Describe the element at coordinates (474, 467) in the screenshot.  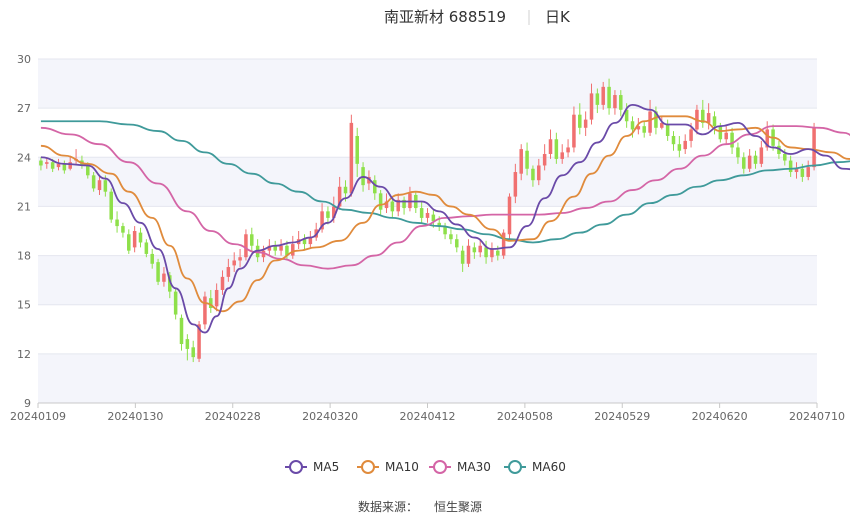
I see `legend-label: MA30` at that location.